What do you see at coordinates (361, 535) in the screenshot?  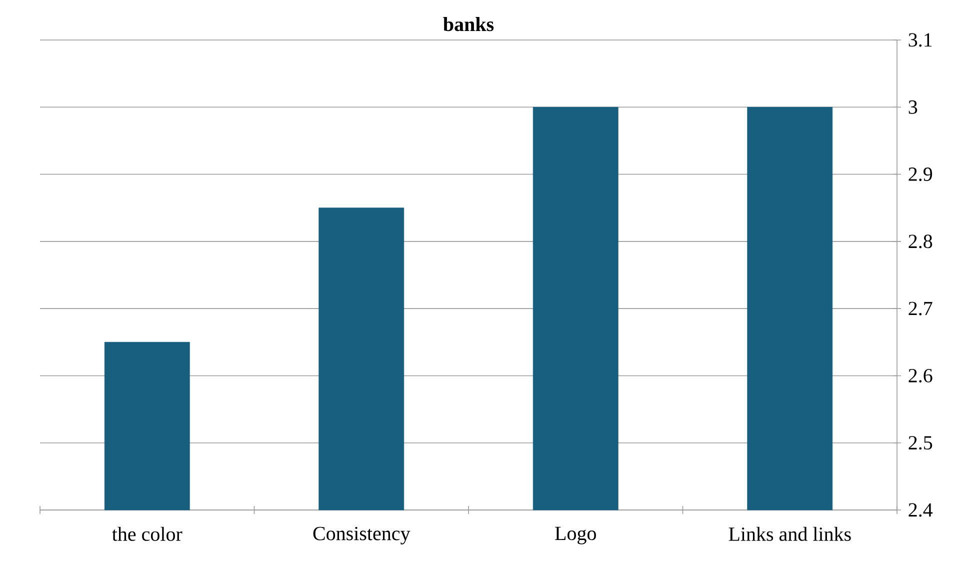 I see `x-tick-label: Consistency` at bounding box center [361, 535].